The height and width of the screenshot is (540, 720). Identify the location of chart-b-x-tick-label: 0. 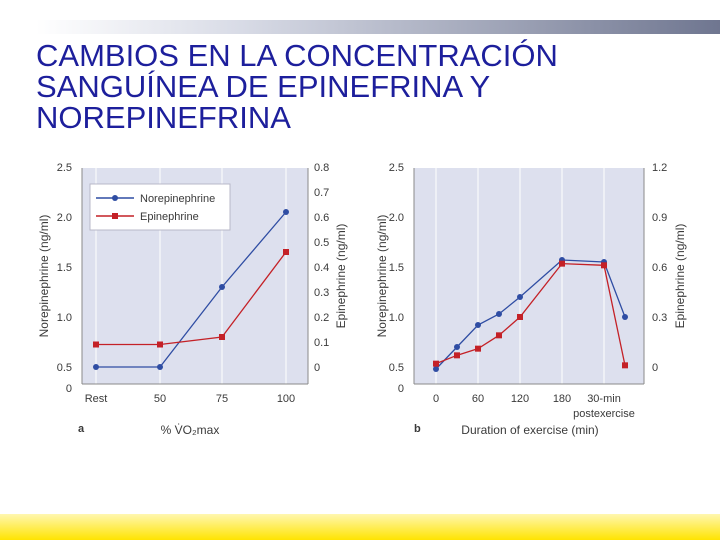
(436, 399).